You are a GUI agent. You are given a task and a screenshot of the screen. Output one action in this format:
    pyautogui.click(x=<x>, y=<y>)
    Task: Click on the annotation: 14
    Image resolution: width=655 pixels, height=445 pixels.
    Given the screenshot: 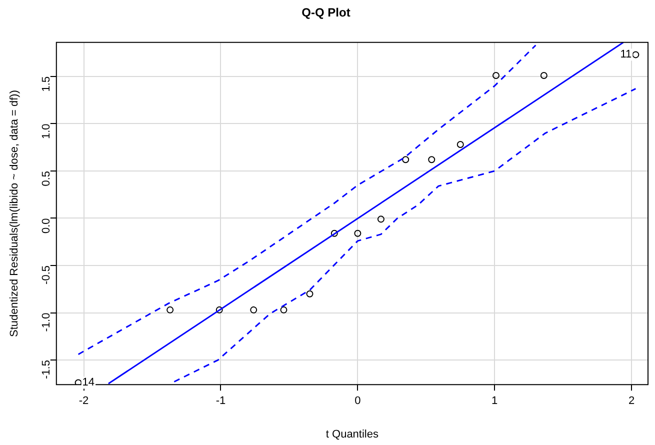 What is the action you would take?
    pyautogui.click(x=88, y=382)
    